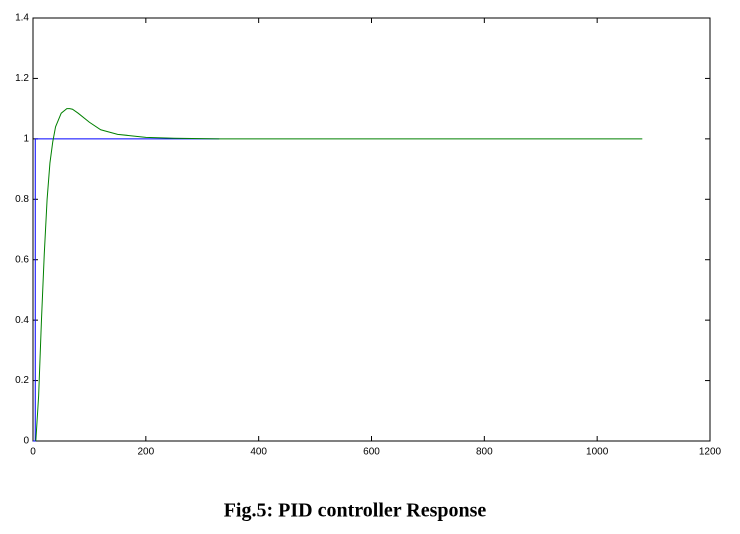 This screenshot has height=534, width=740. What do you see at coordinates (484, 452) in the screenshot?
I see `x-tick-label: 800` at bounding box center [484, 452].